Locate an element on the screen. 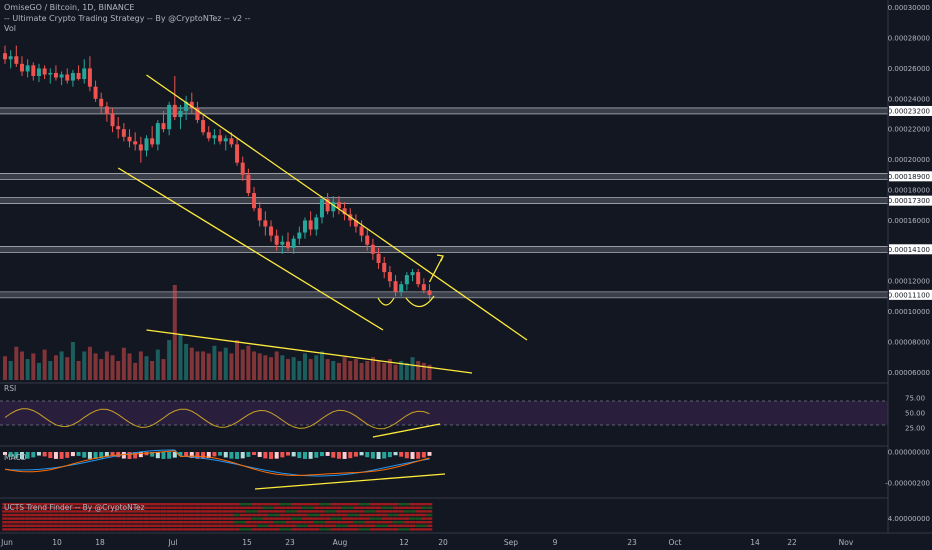 The image size is (932, 550). arrow-head is located at coordinates (440, 258).